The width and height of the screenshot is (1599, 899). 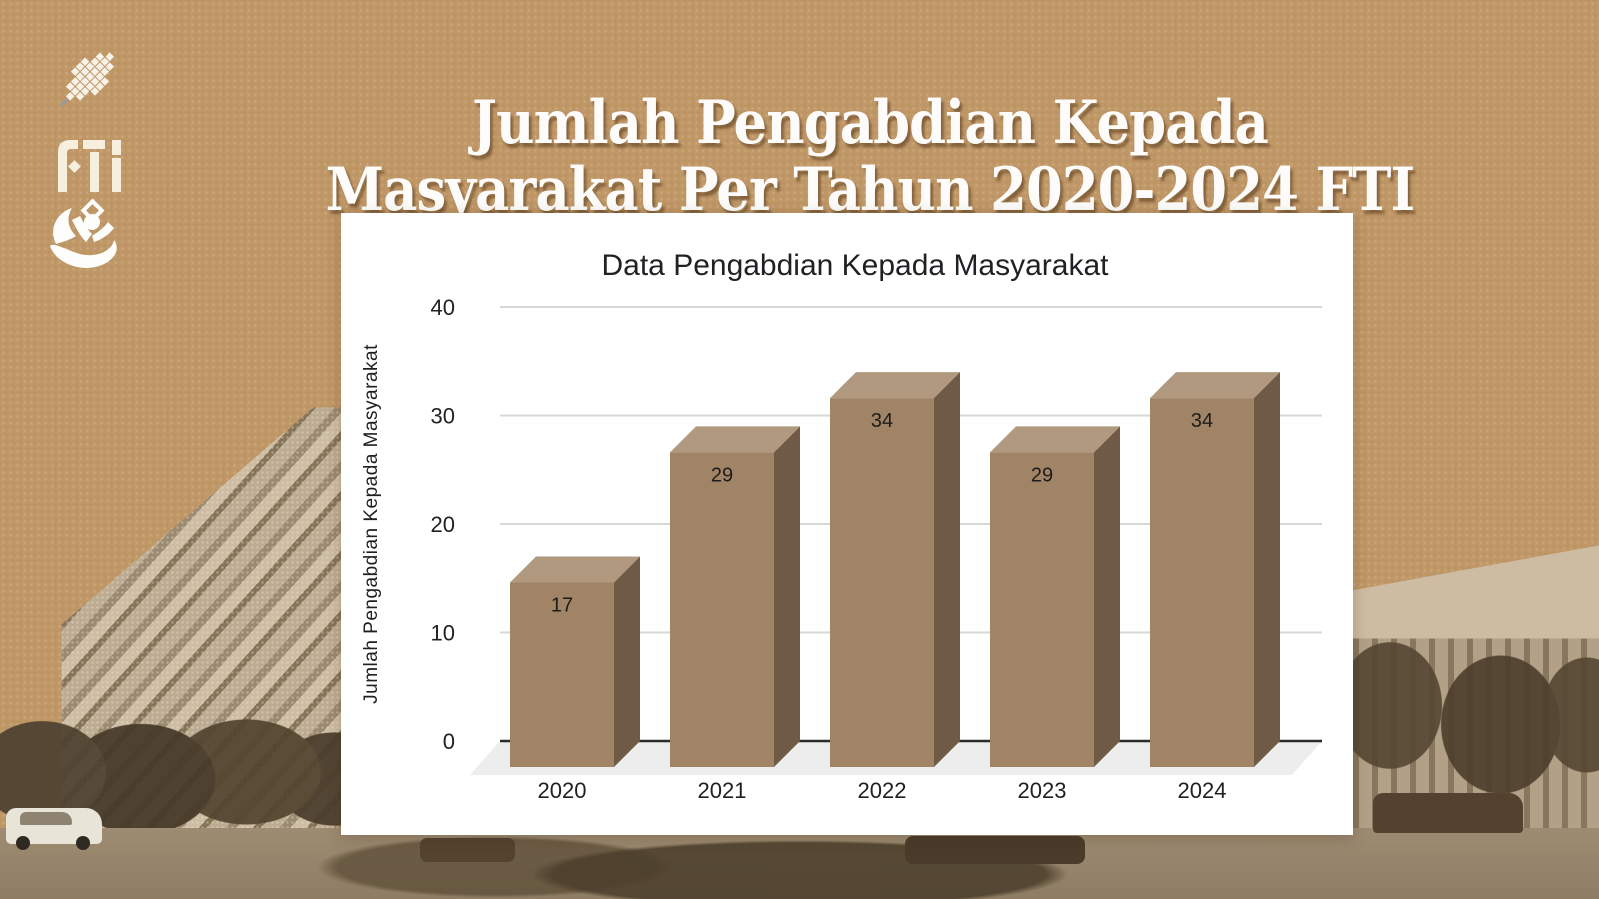 I want to click on chart-title: Data Pengabdian Kepada Masyarakat, so click(x=855, y=265).